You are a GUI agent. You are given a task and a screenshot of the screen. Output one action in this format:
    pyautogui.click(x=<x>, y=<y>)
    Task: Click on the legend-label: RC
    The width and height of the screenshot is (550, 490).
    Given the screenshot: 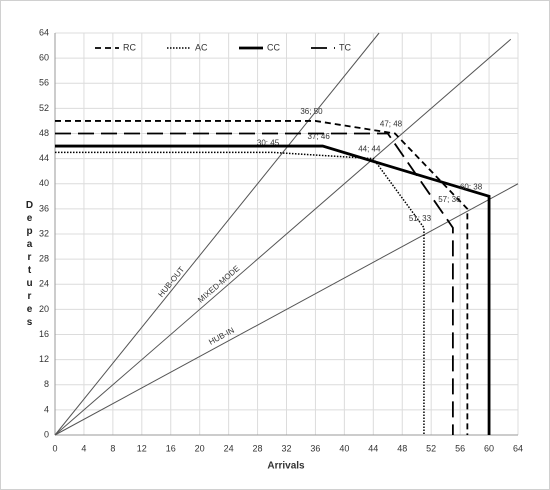 What is the action you would take?
    pyautogui.click(x=129, y=47)
    